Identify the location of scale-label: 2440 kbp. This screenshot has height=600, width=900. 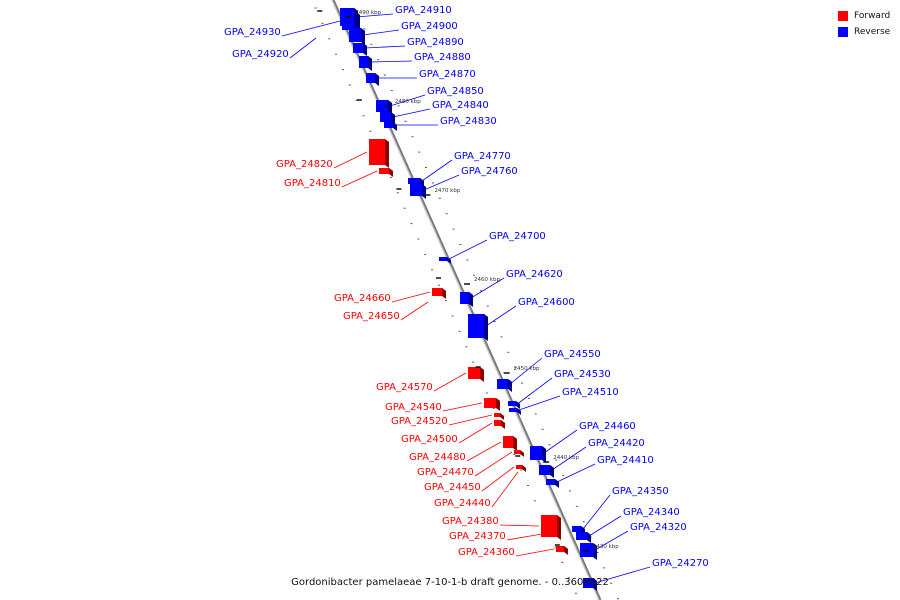
(566, 458).